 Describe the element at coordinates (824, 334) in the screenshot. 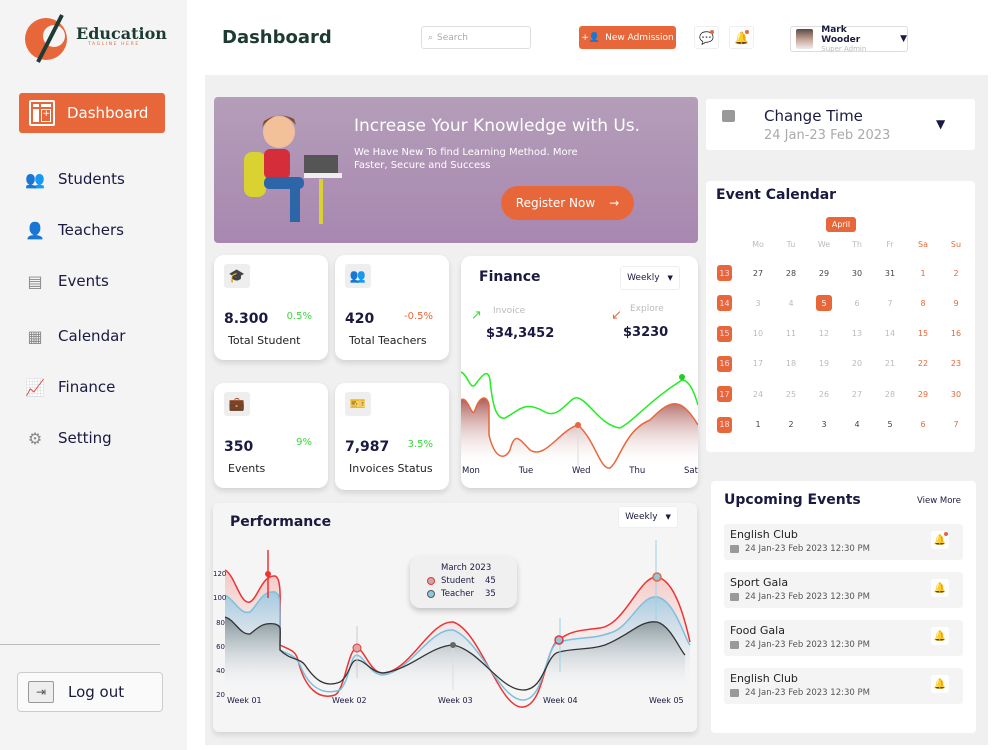

I see `calendar-day: 12` at that location.